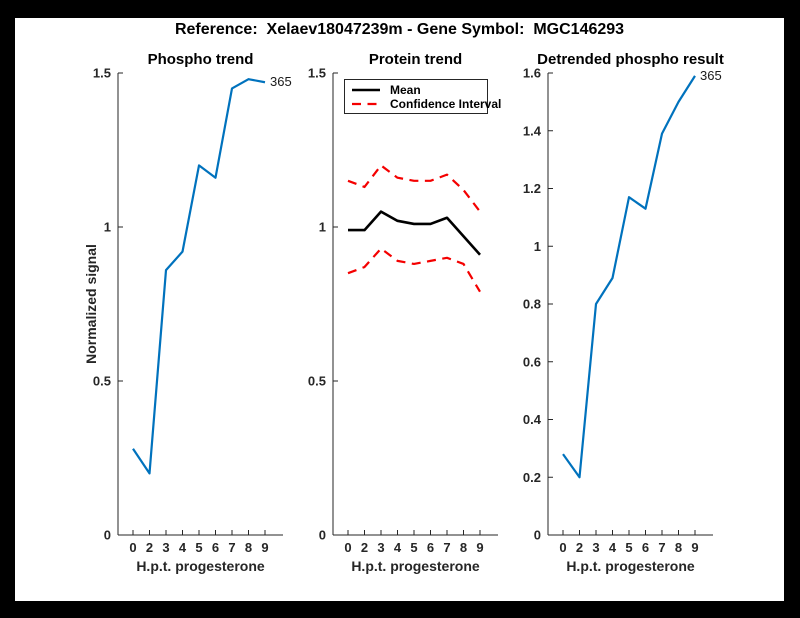 This screenshot has width=800, height=618. What do you see at coordinates (532, 304) in the screenshot?
I see `y-tick-label: 0.8` at bounding box center [532, 304].